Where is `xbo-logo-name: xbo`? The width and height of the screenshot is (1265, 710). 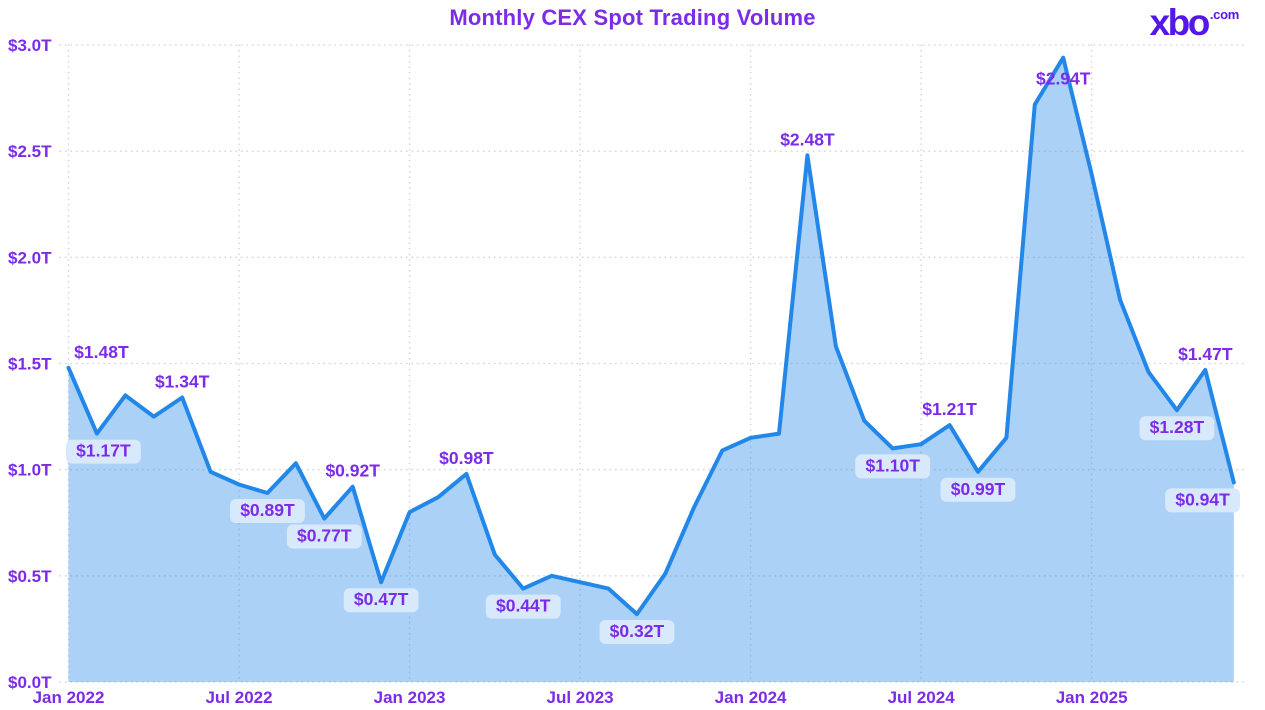 xbo-logo-name: xbo is located at coordinates (1180, 22).